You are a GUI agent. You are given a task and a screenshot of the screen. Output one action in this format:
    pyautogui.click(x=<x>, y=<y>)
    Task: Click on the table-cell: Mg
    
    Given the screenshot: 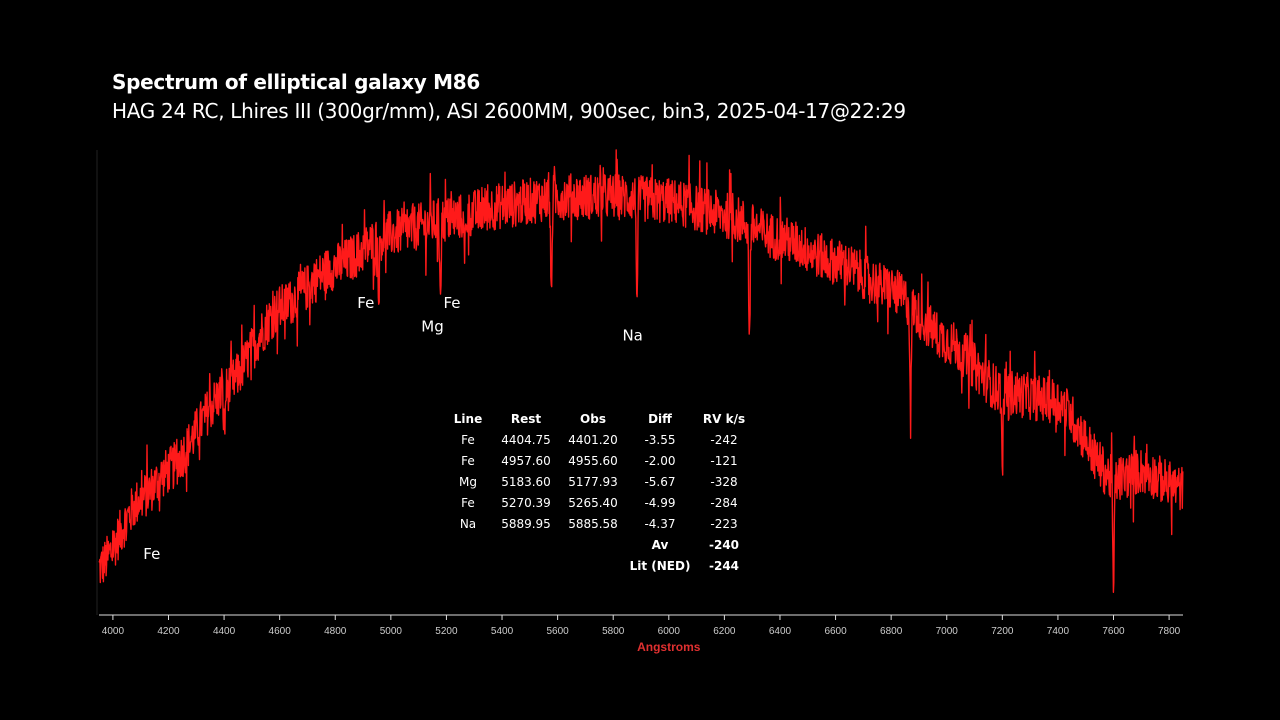 What is the action you would take?
    pyautogui.click(x=468, y=481)
    